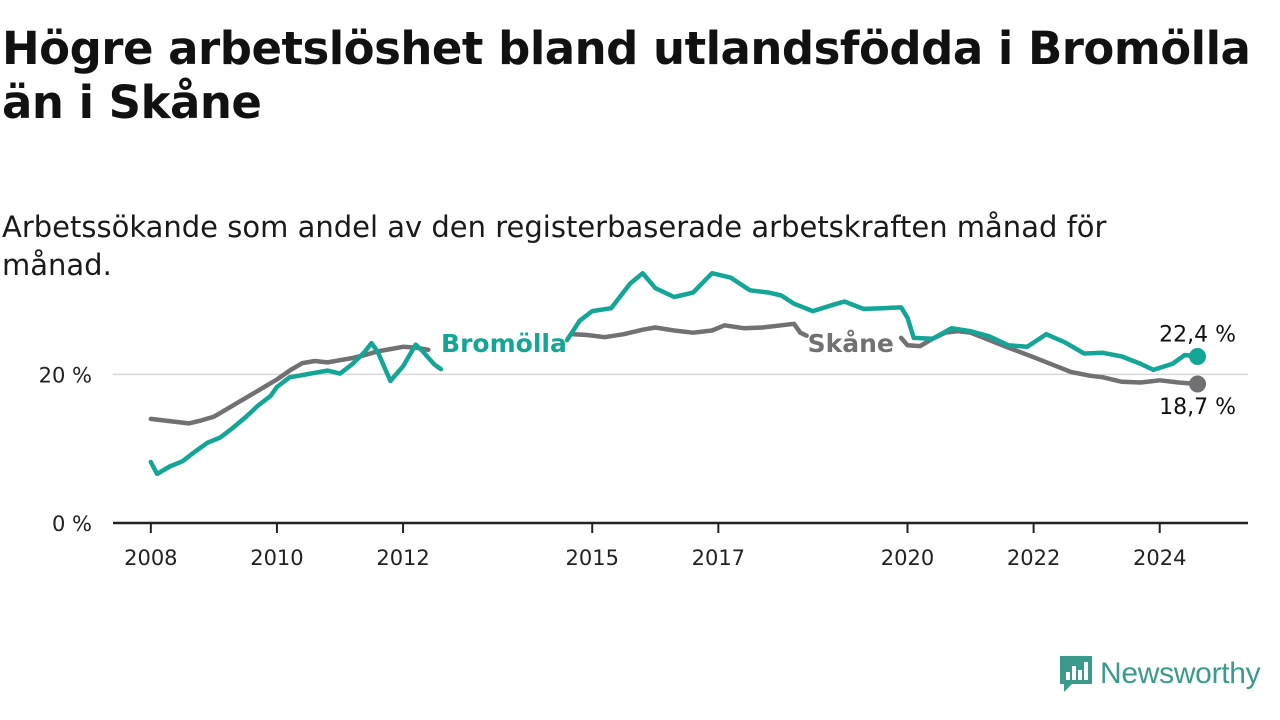  I want to click on x-tick-label: 2012, so click(402, 558).